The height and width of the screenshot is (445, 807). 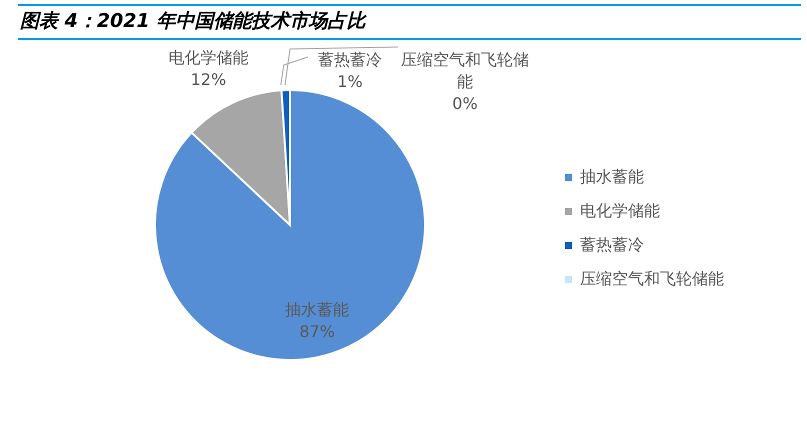 I want to click on legend-label: 压缩空气和飞轮储能, so click(x=652, y=279).